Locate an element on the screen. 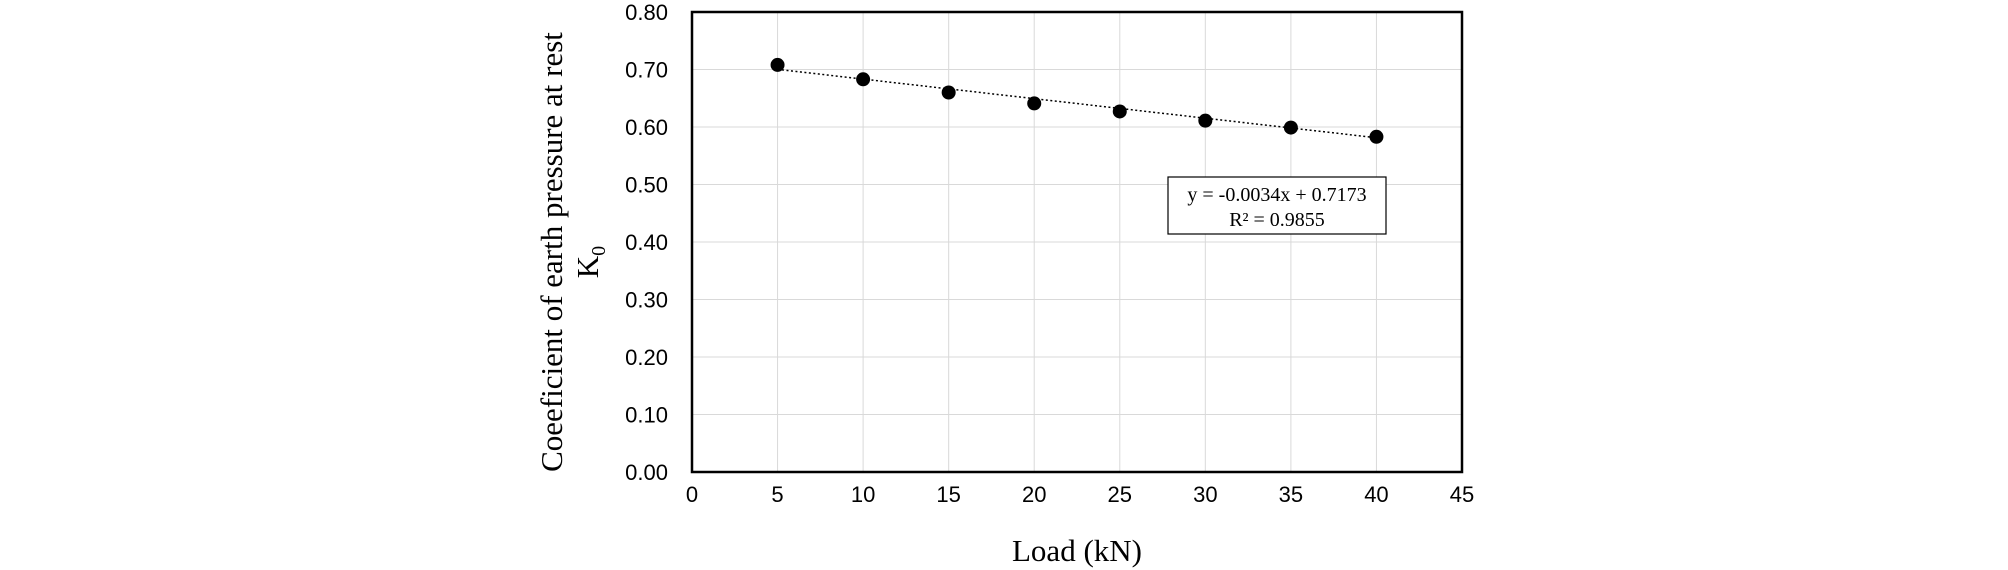 This screenshot has width=2008, height=570. x-tick-label: 40 is located at coordinates (1376, 494).